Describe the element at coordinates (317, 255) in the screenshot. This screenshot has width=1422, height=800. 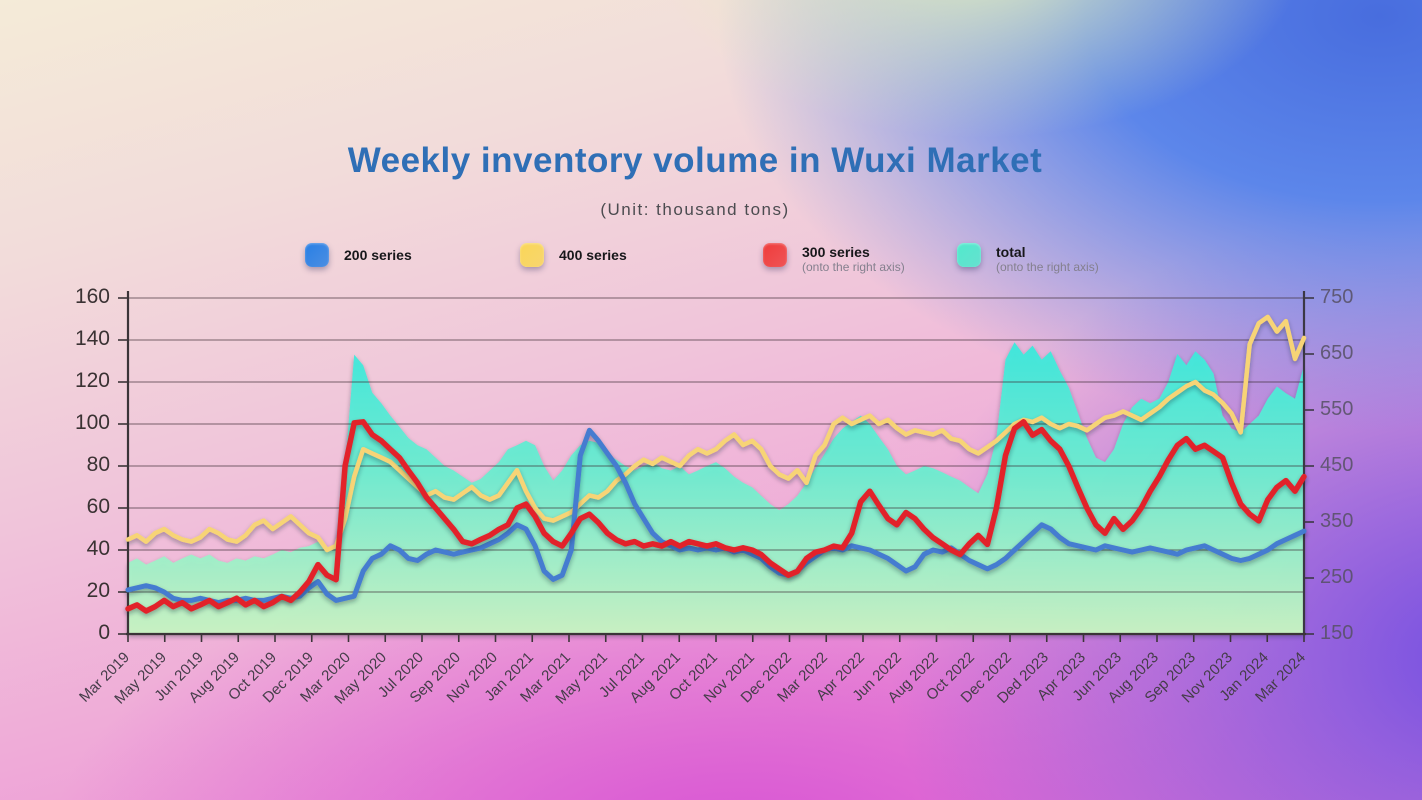
I see `legend-swatch-200-series` at that location.